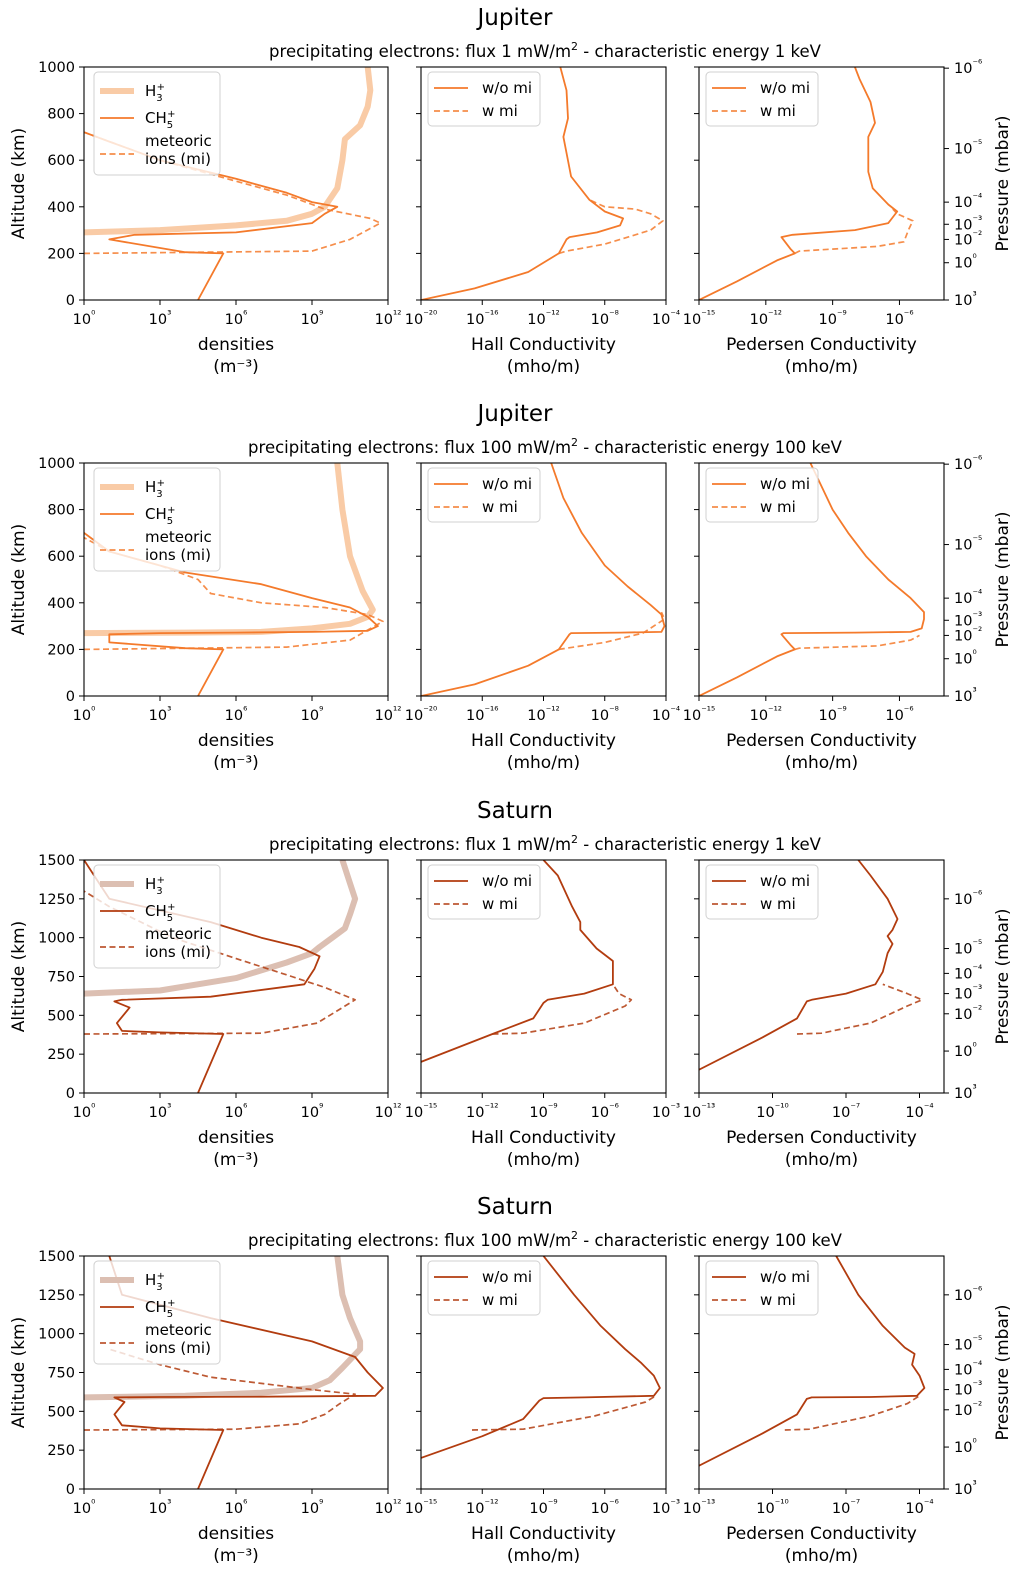  What do you see at coordinates (965, 1446) in the screenshot?
I see `pressure-tick-label: 10⁰` at bounding box center [965, 1446].